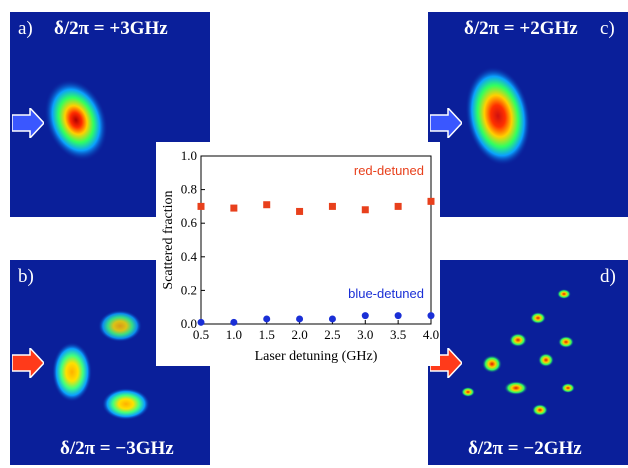 The image size is (628, 468). I want to click on heatmap-a, so click(76, 120).